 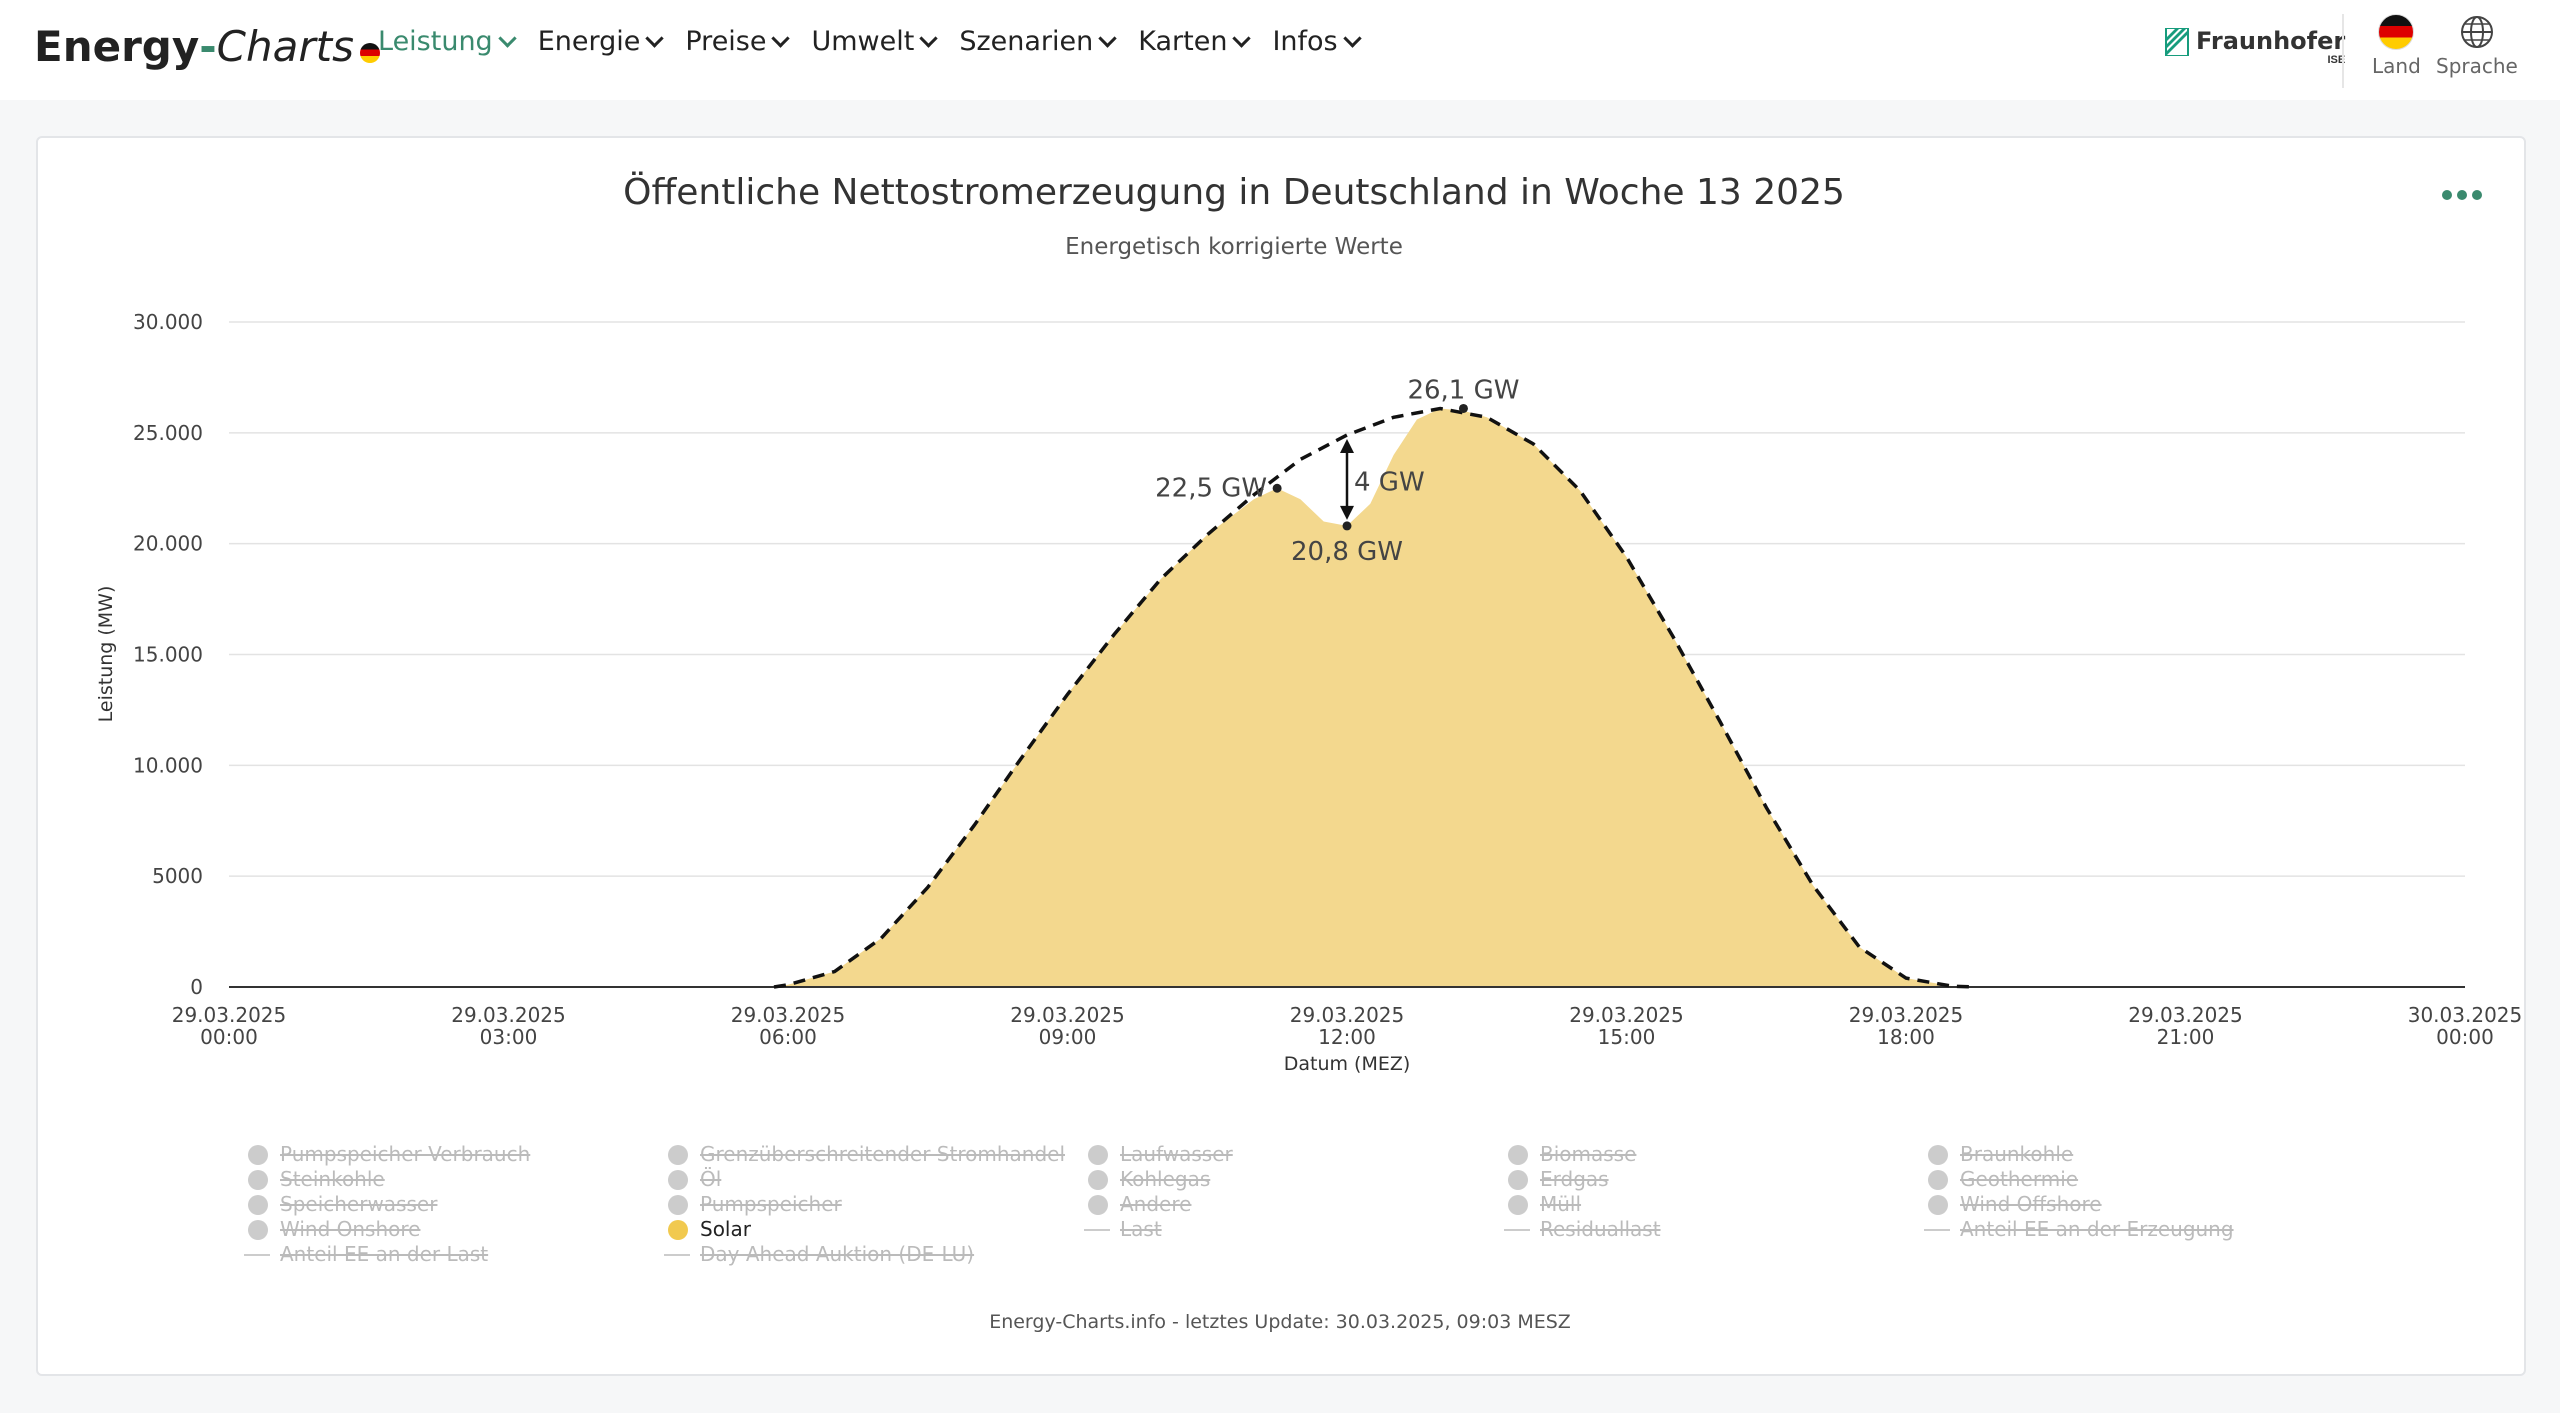 What do you see at coordinates (285, 46) in the screenshot?
I see `brand-part2: Charts` at bounding box center [285, 46].